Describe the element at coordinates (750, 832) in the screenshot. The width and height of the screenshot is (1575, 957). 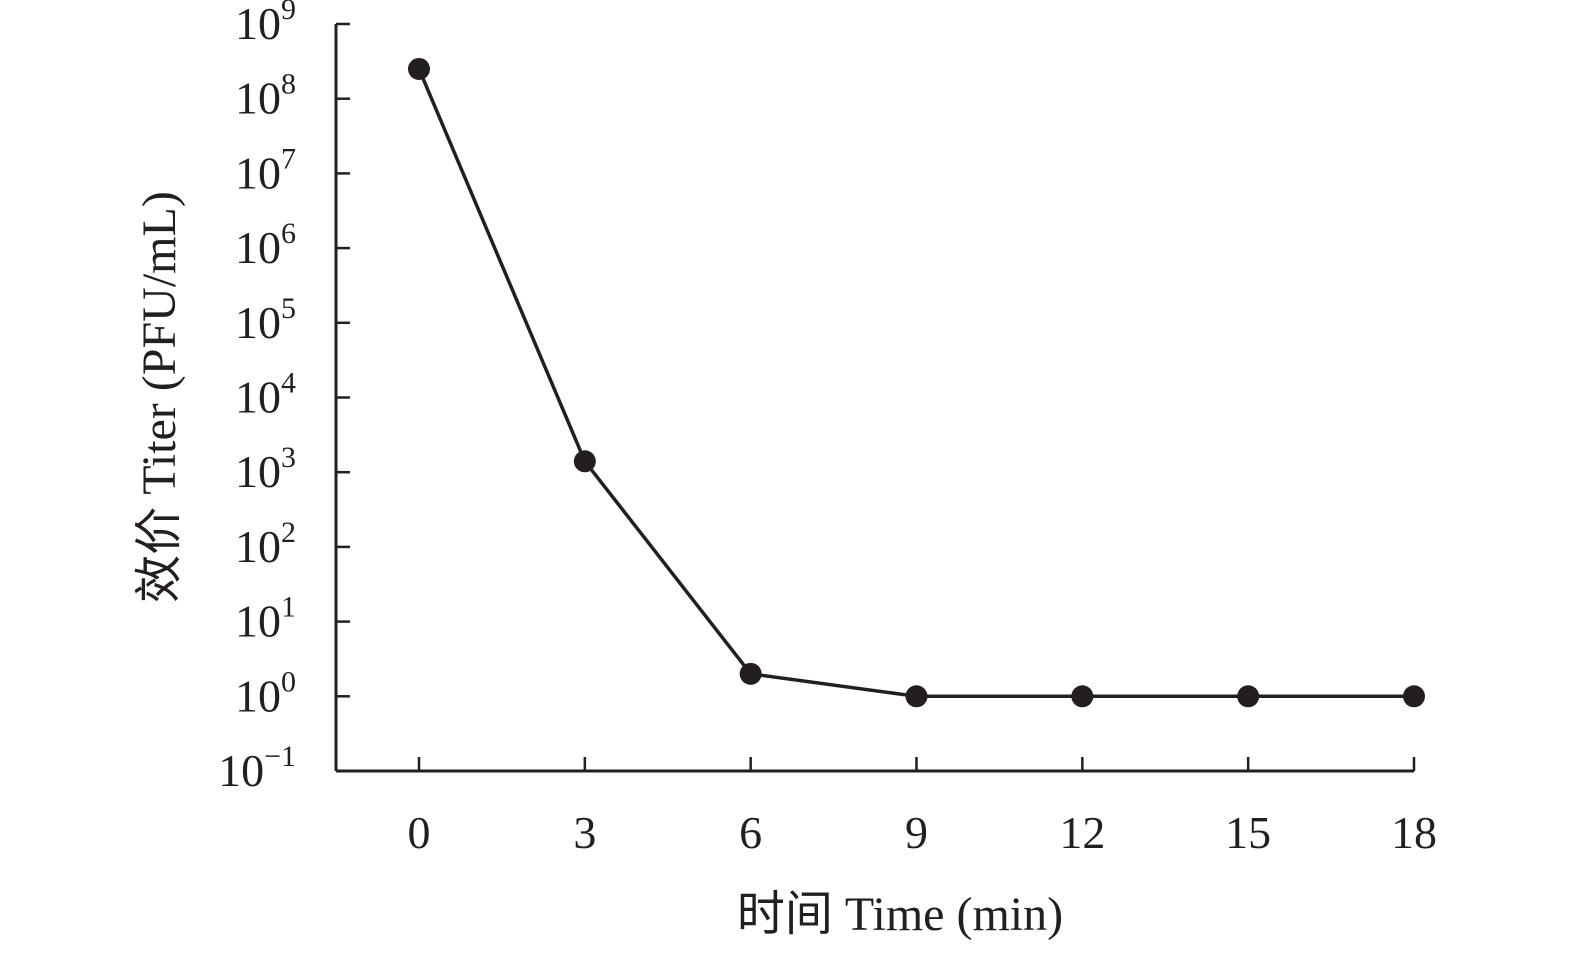
I see `x-tick-label: 6` at that location.